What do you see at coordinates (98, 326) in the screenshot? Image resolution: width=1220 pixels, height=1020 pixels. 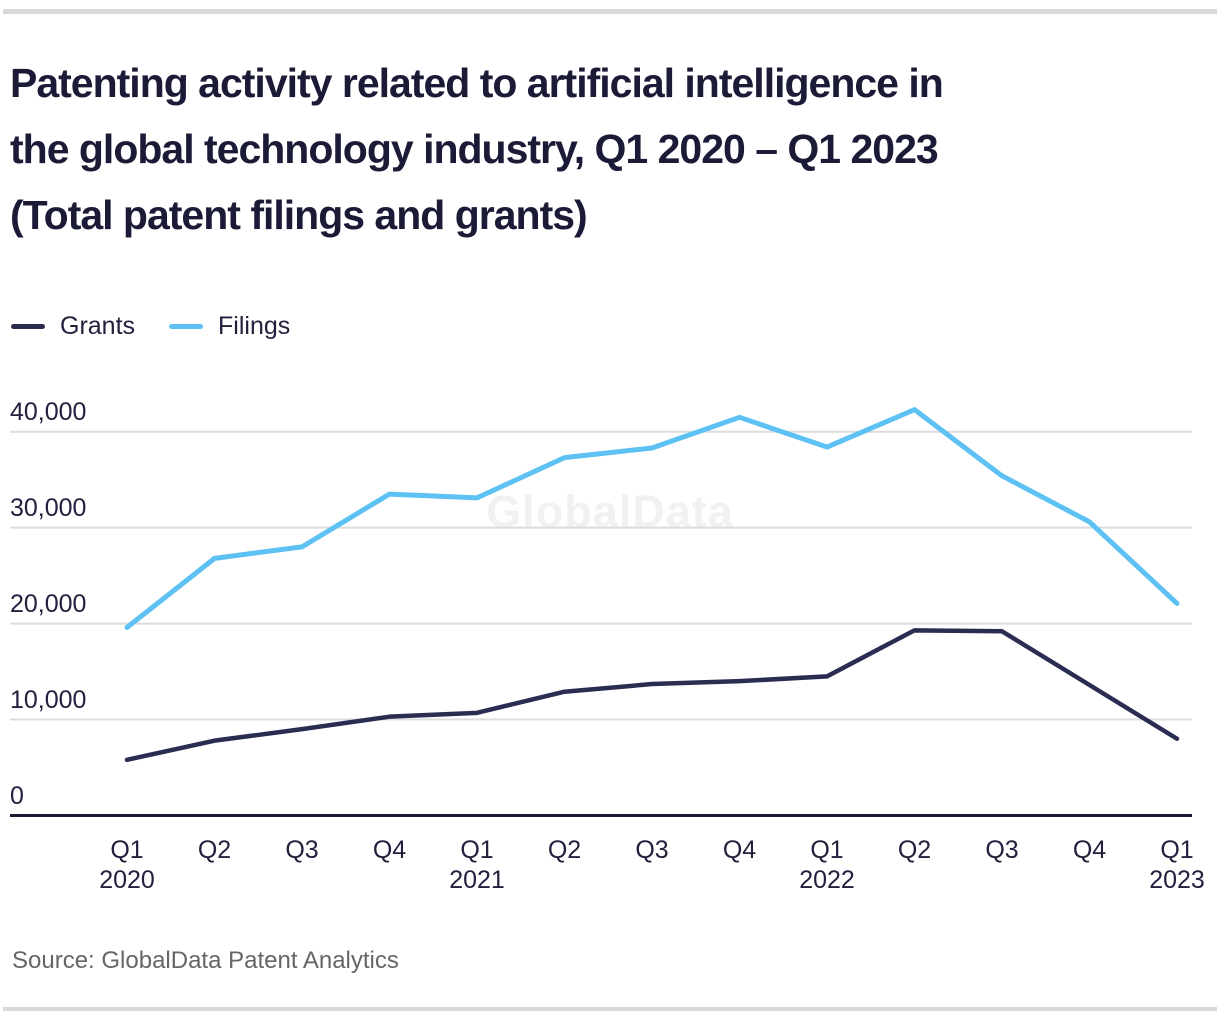 I see `legend-label-grants: Grants` at bounding box center [98, 326].